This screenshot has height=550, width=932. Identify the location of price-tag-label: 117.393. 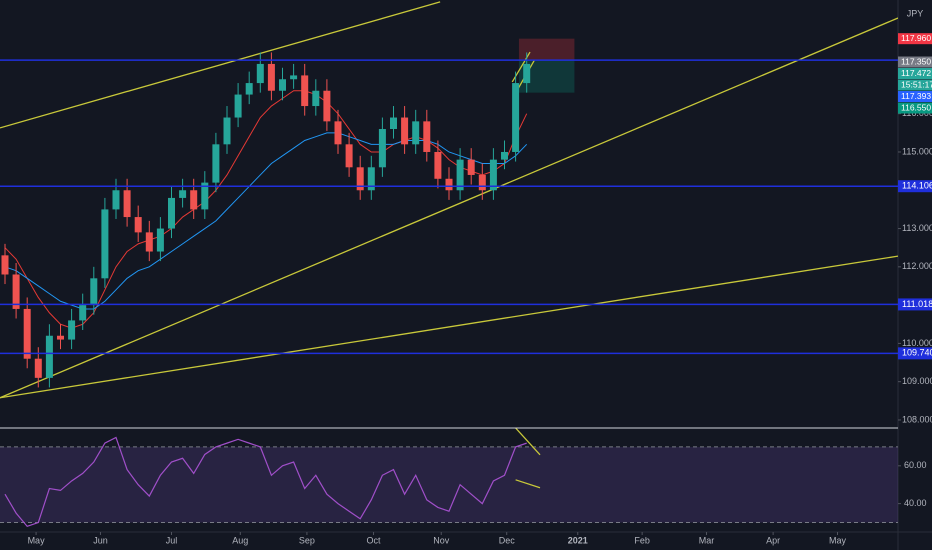
(916, 96).